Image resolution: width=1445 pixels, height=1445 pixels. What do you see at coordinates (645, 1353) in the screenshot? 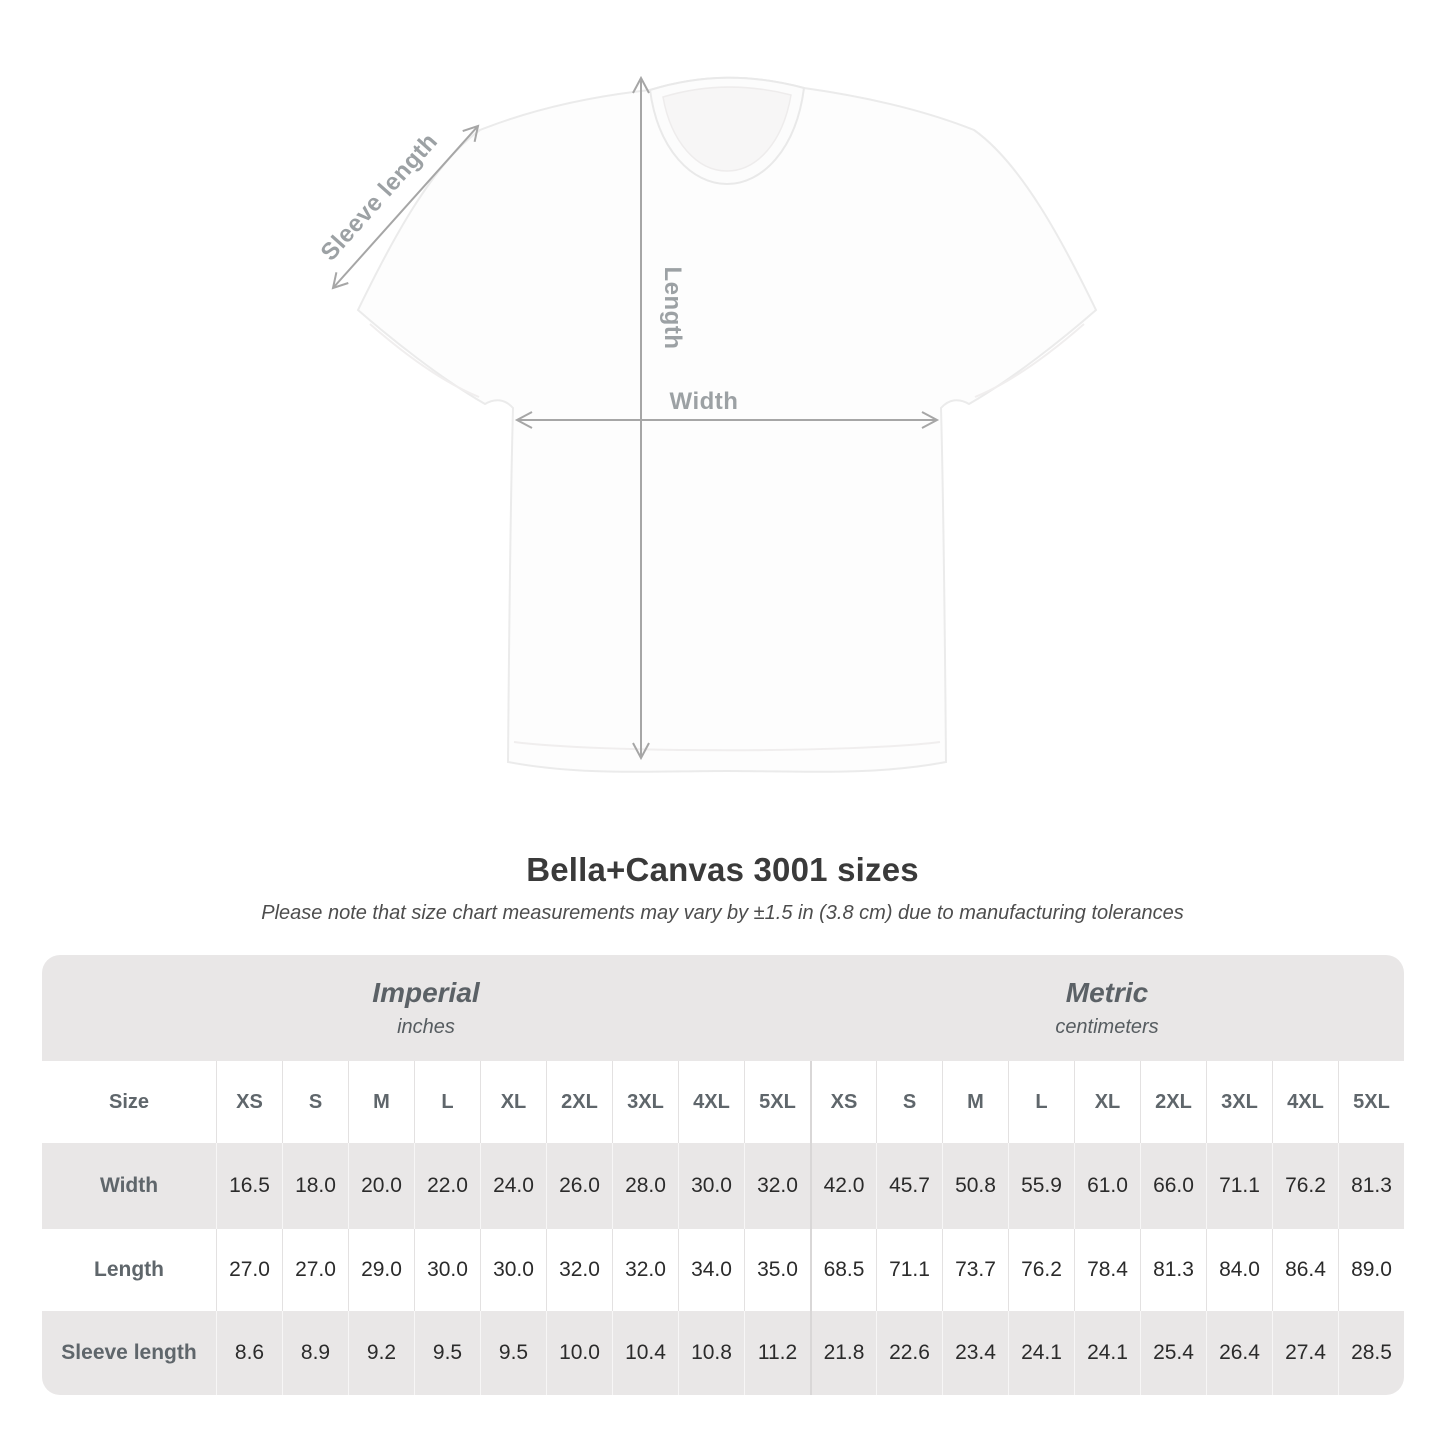
I see `value-cell: 10.4` at bounding box center [645, 1353].